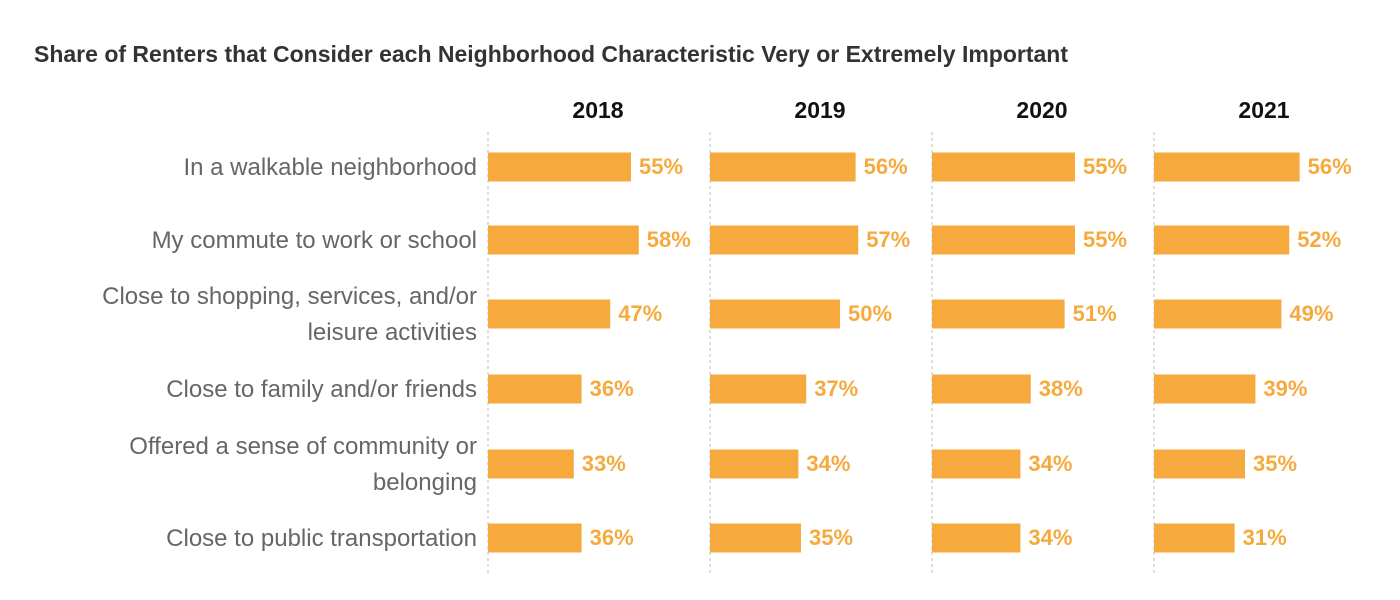 The image size is (1400, 600). I want to click on value-label: 50%, so click(870, 313).